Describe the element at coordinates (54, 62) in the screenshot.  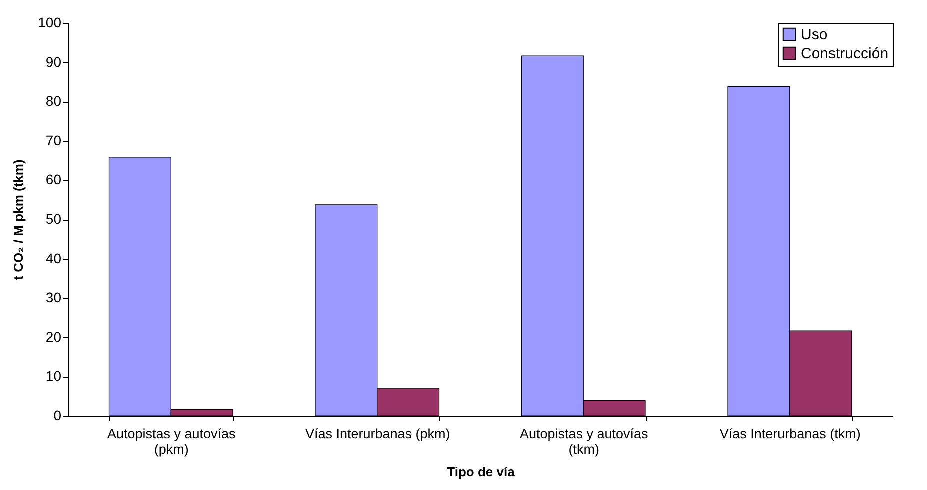
I see `y-tick-label: 90` at that location.